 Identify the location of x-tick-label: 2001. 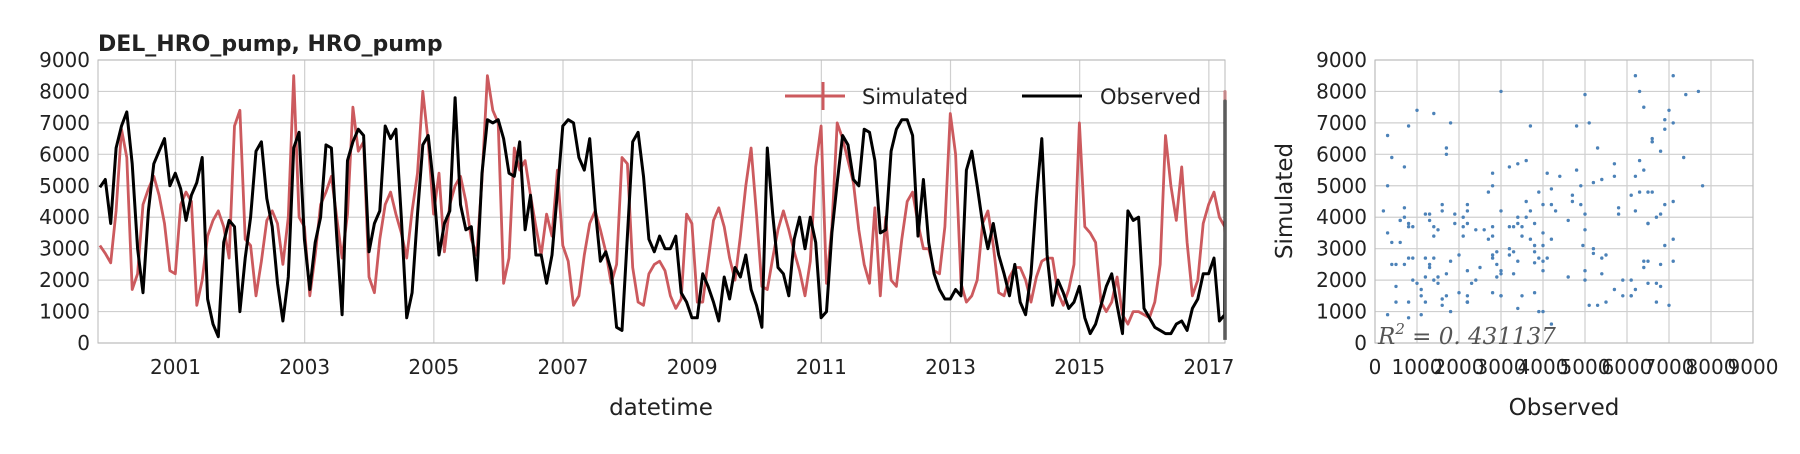
(175, 367).